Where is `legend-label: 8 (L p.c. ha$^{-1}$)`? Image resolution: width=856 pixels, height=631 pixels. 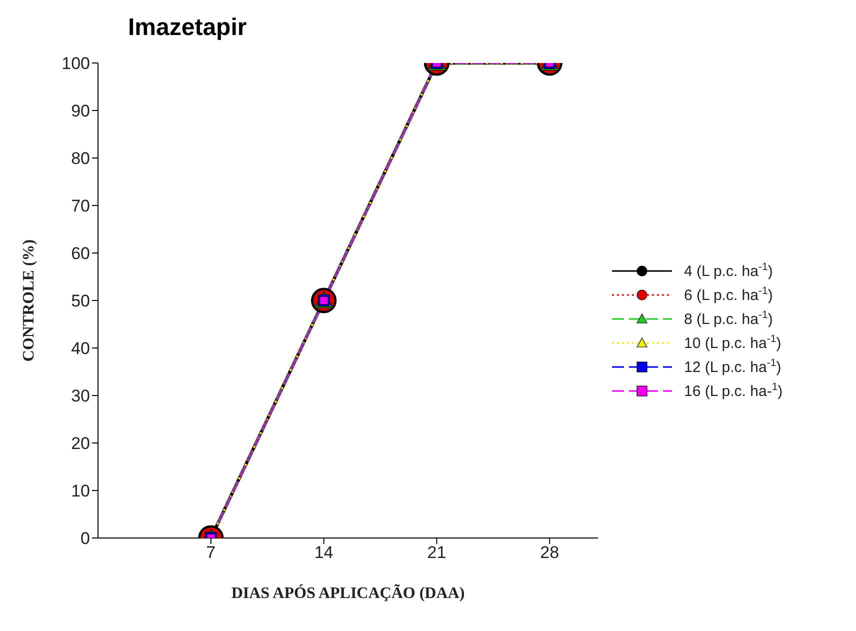 legend-label: 8 (L p.c. ha$^{-1}$) is located at coordinates (728, 318).